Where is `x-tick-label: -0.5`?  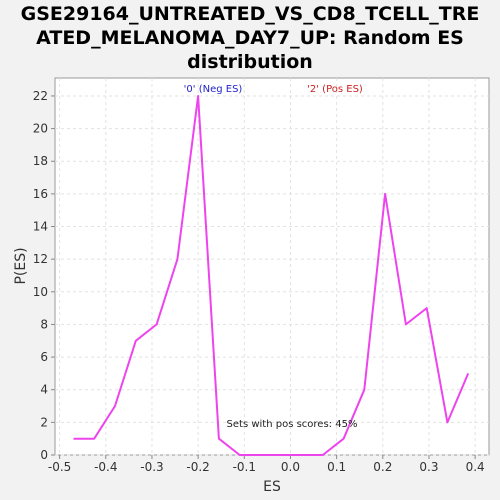
x-tick-label: -0.5 is located at coordinates (59, 467).